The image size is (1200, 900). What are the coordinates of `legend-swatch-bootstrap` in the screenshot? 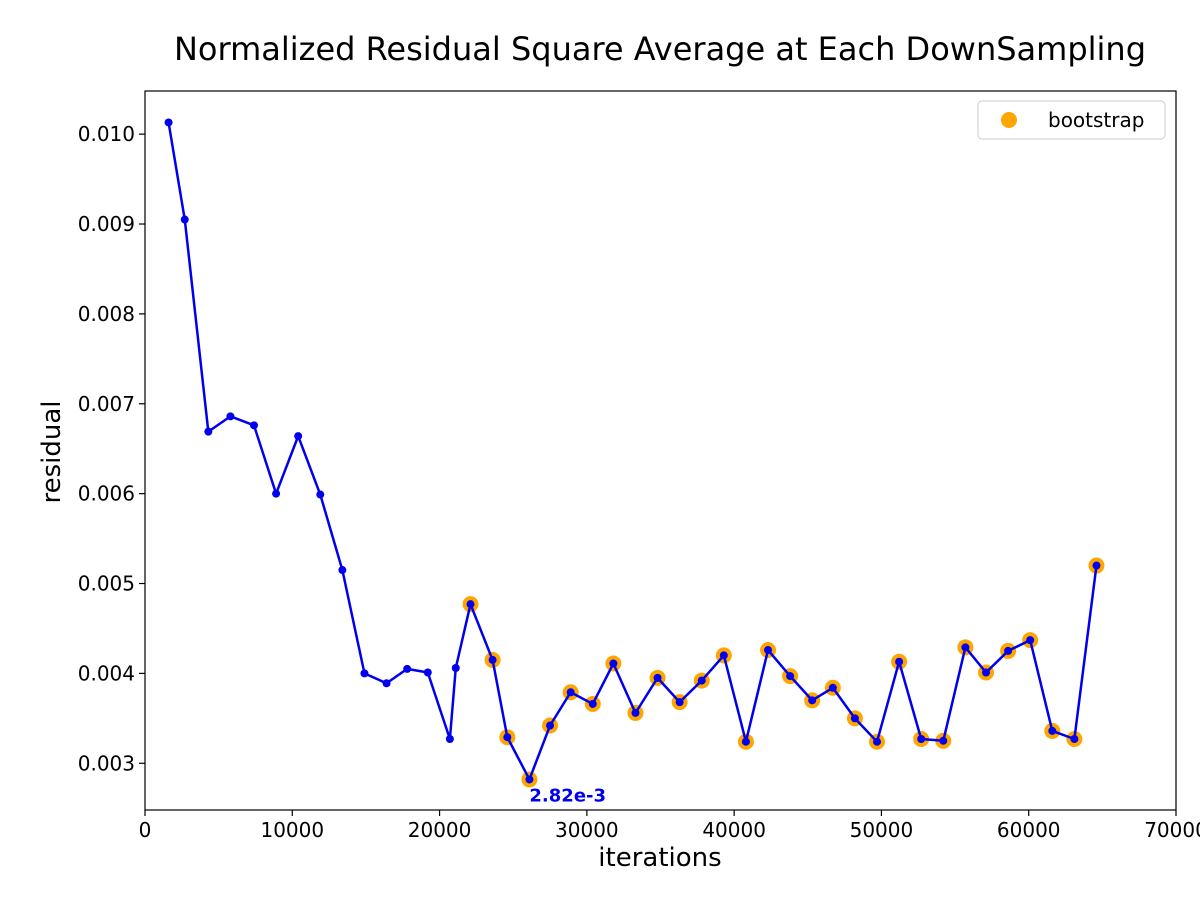 It's located at (1009, 120).